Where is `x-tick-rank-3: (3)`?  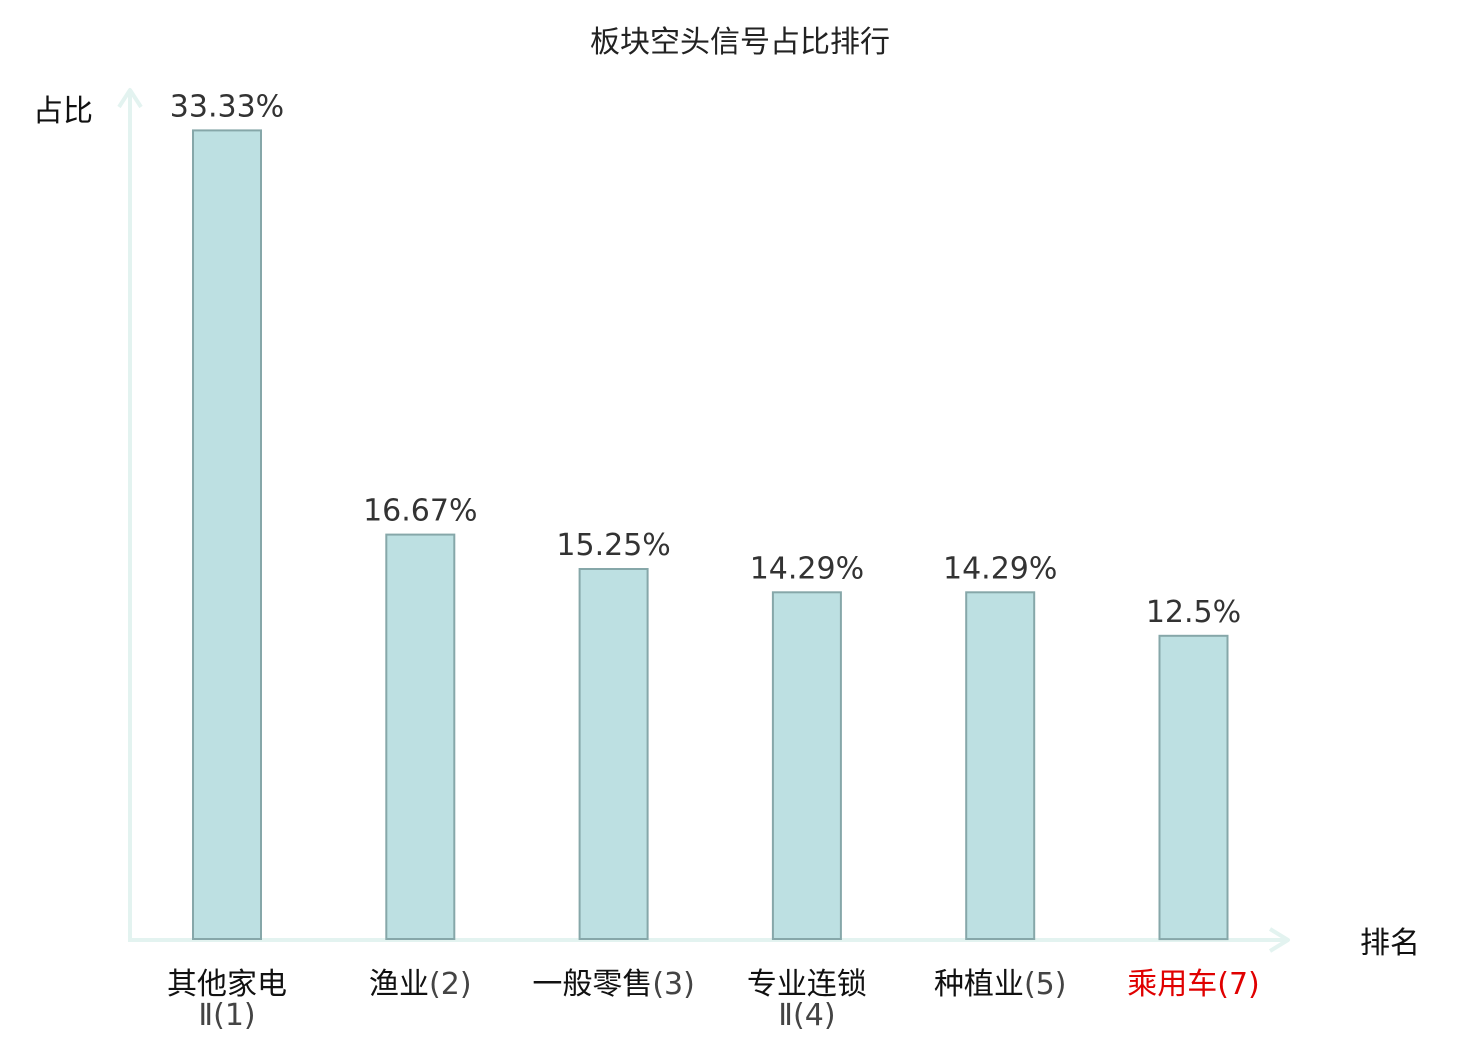 x-tick-rank-3: (3) is located at coordinates (673, 984).